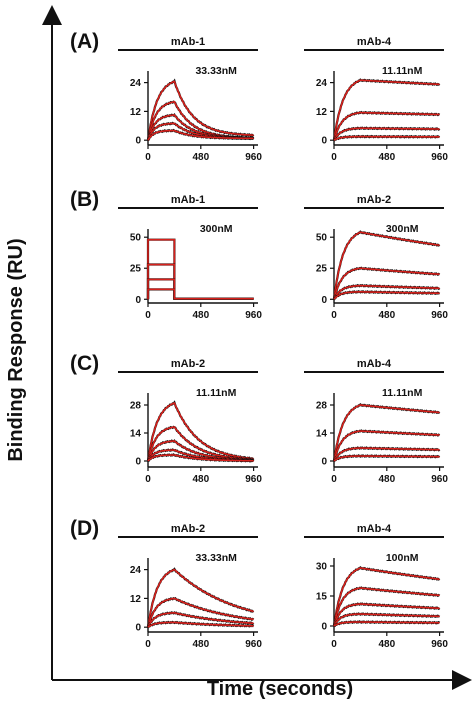 Image resolution: width=474 pixels, height=705 pixels. I want to click on panel-7: mAb-2 0 480 960 0 12 24 33.33nM, so click(190, 586).